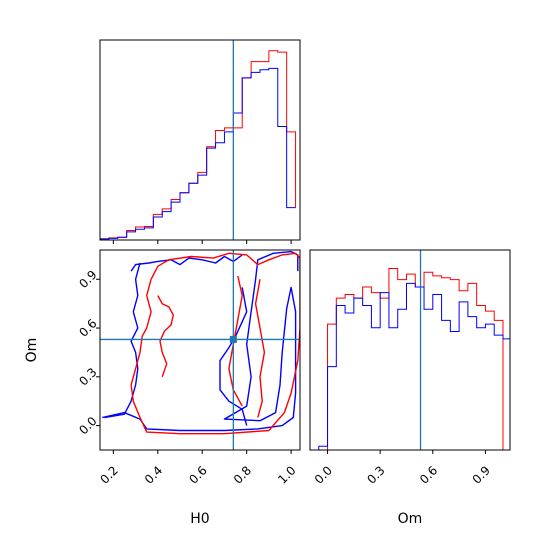  Describe the element at coordinates (87, 279) in the screenshot. I see `contour-ytick-label-4: 0.9` at that location.